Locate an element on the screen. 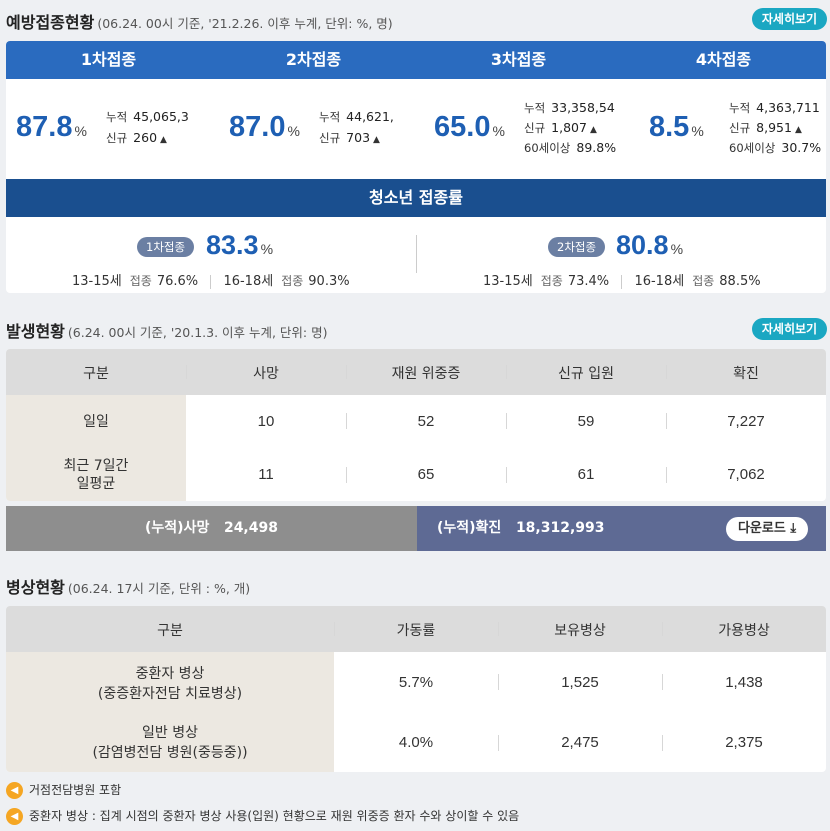 The width and height of the screenshot is (830, 831). beds-table-header: 구분 가동률 보유병상 가용병상 is located at coordinates (416, 629).